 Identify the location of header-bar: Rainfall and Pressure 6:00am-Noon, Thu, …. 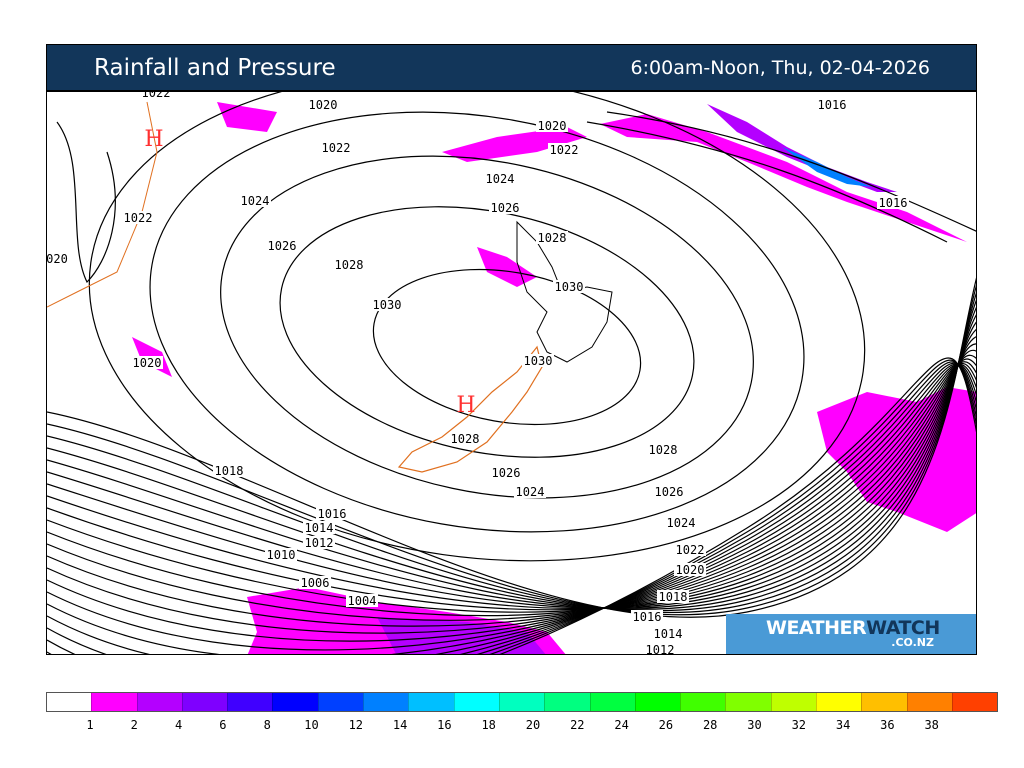
(511, 68).